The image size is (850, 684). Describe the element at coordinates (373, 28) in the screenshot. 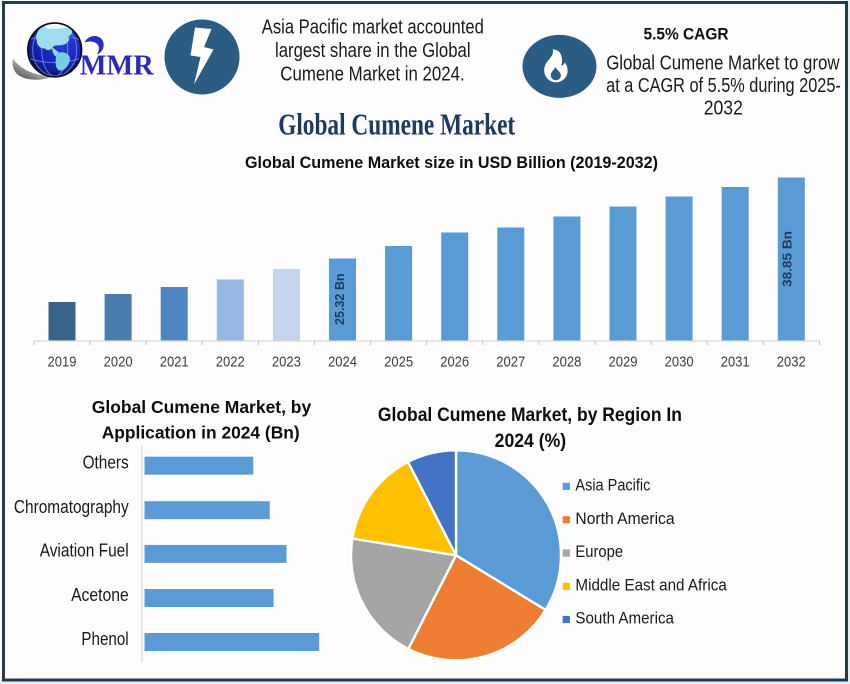

I see `svg-text: Asia Pacific market accounted` at that location.